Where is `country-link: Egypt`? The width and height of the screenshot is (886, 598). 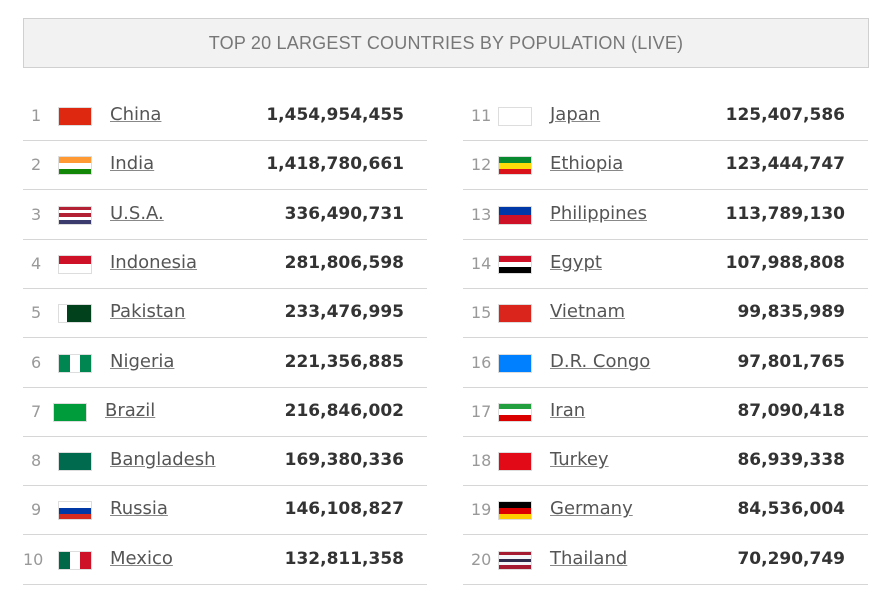
country-link: Egypt is located at coordinates (576, 262).